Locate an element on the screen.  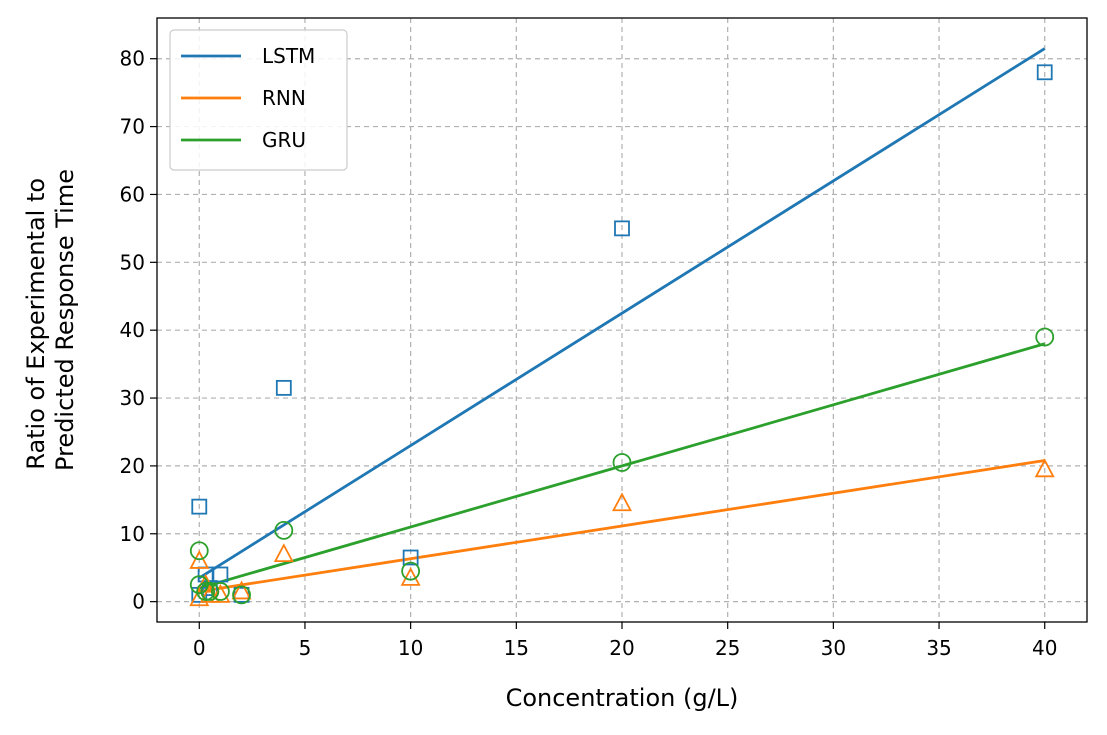
y-tick-label: 40 is located at coordinates (132, 330).